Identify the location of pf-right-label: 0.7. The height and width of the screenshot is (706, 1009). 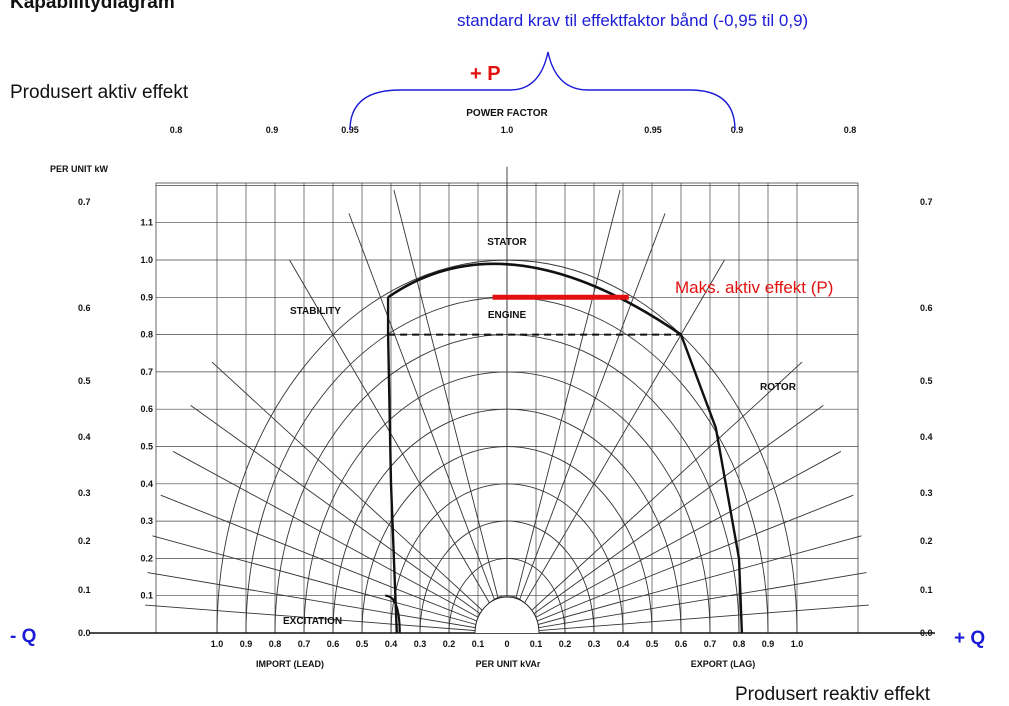
(926, 202).